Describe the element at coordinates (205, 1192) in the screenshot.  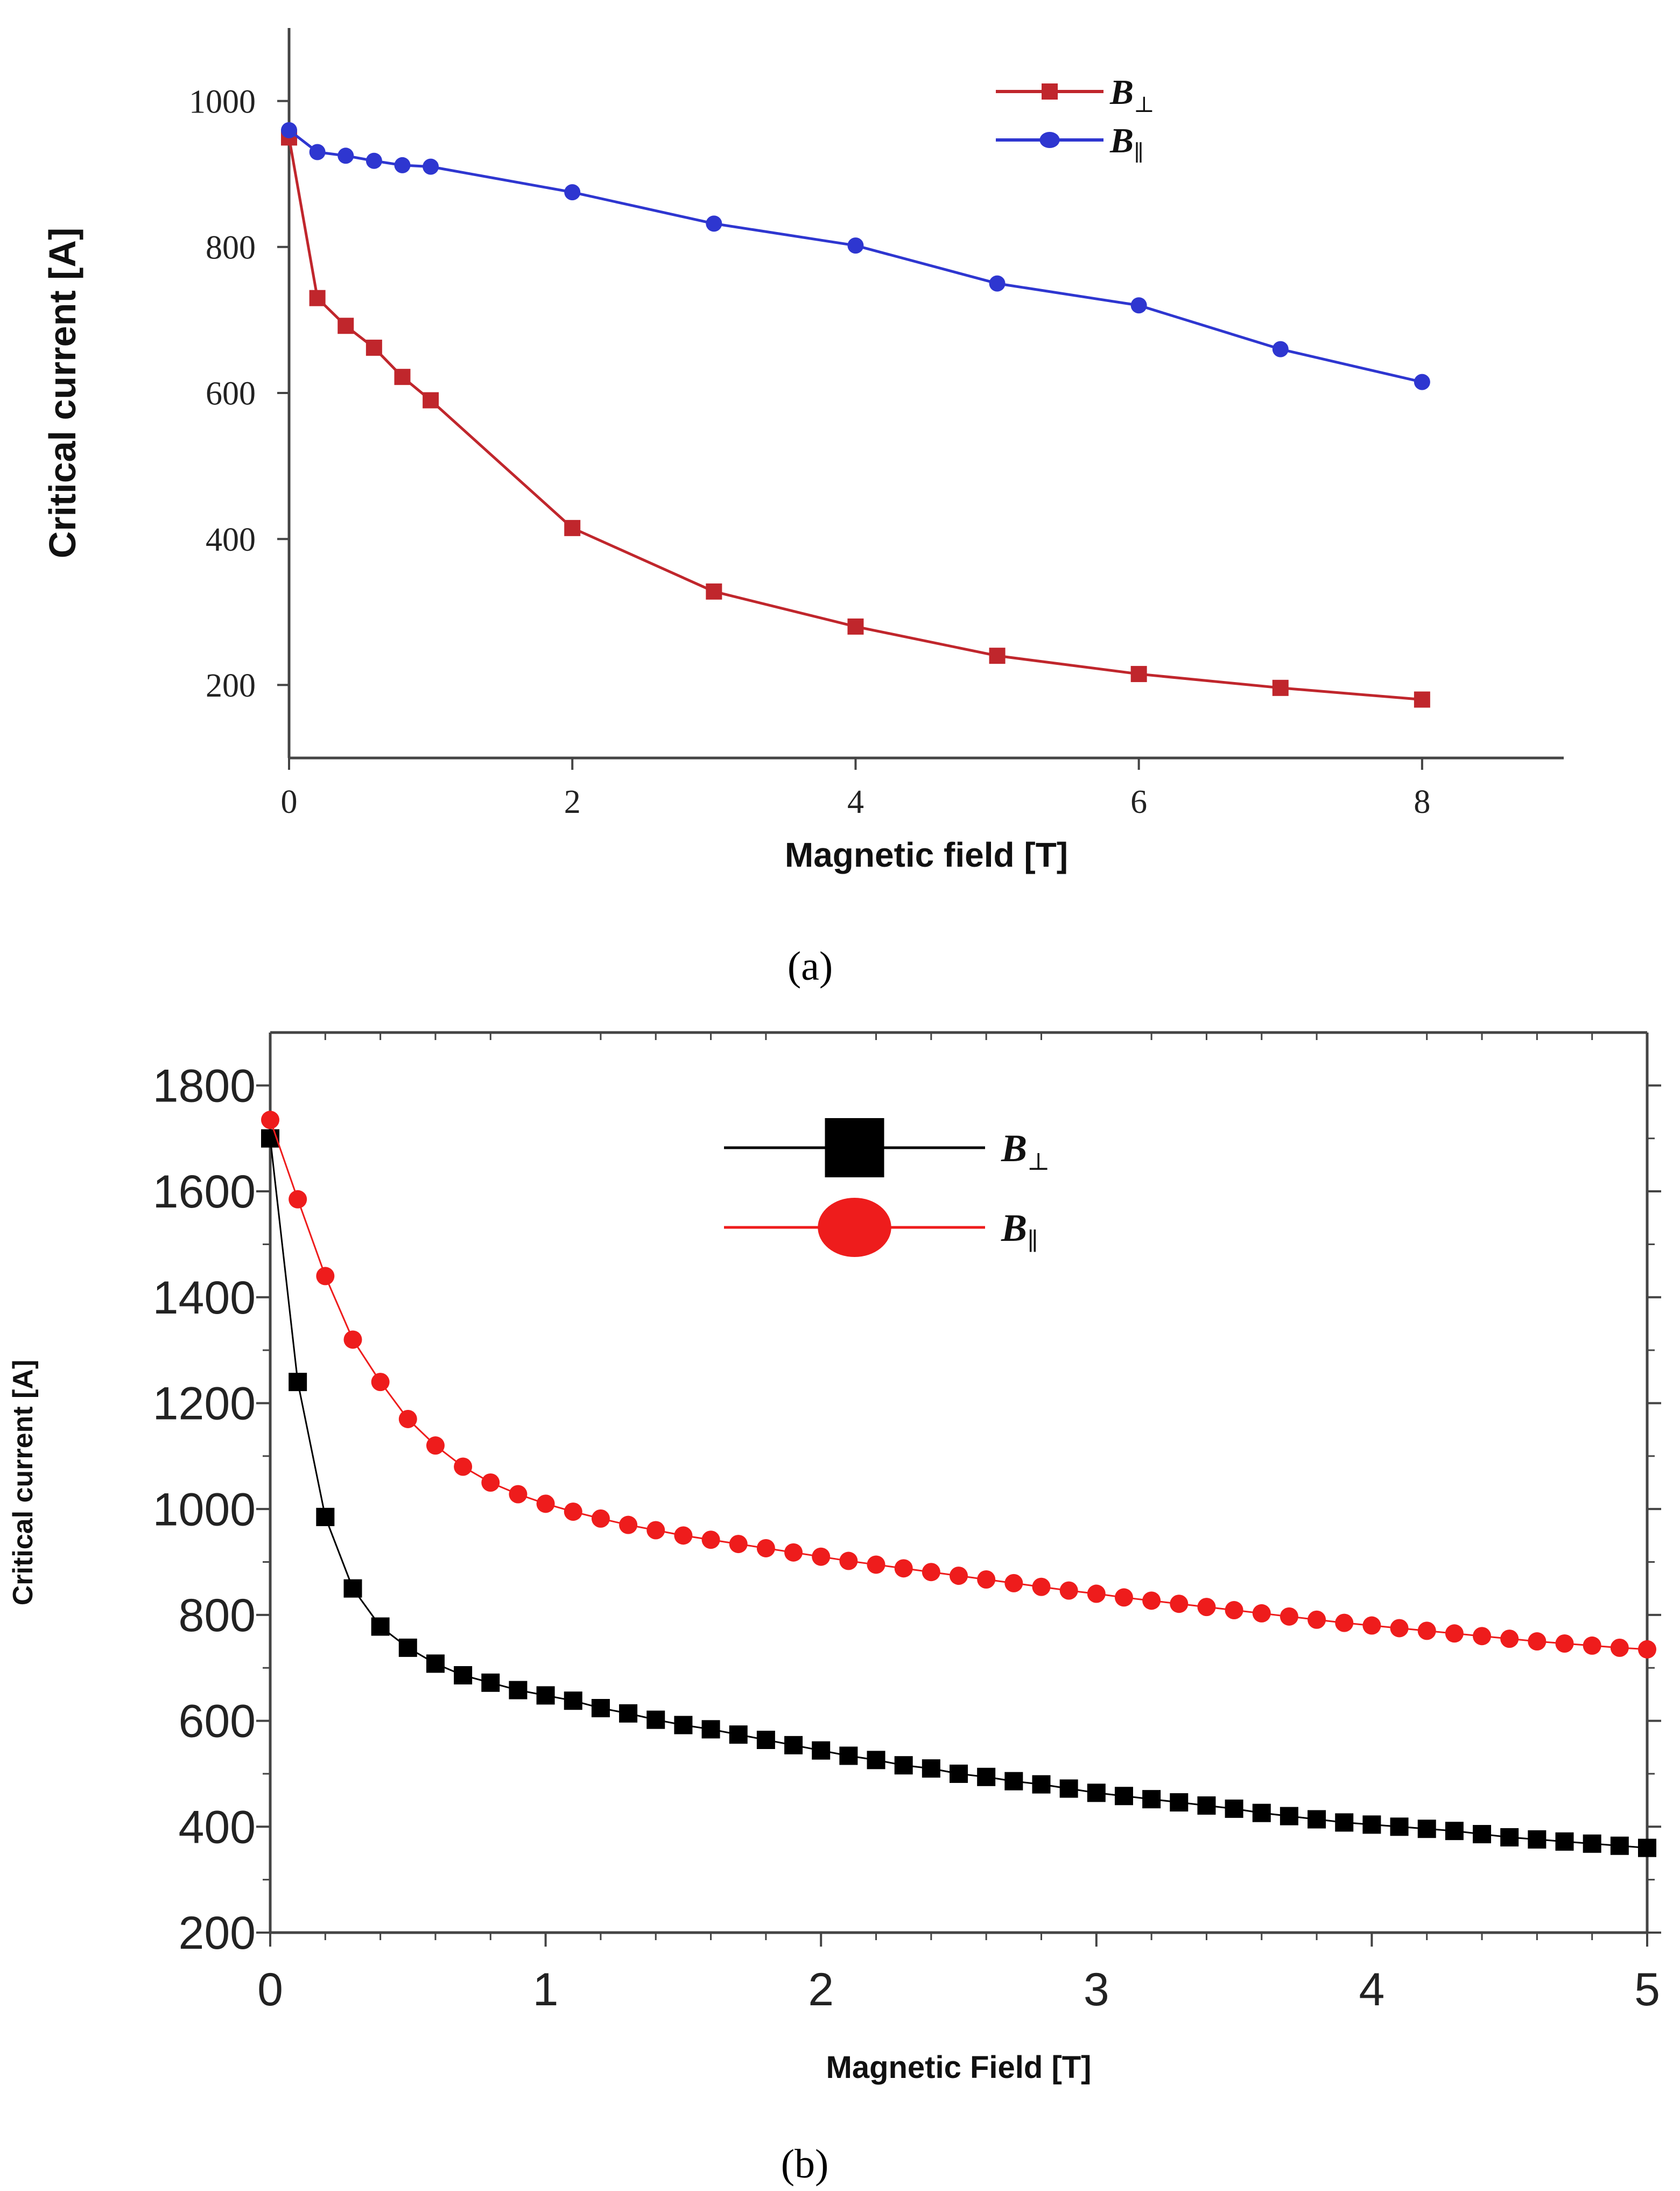
I see `y-tick-label: 1600` at that location.